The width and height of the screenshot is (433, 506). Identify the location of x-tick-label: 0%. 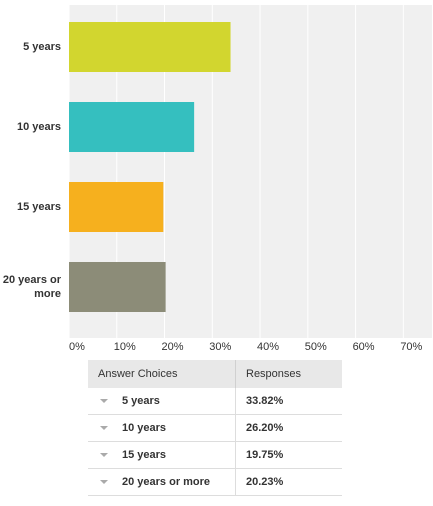
(77, 347).